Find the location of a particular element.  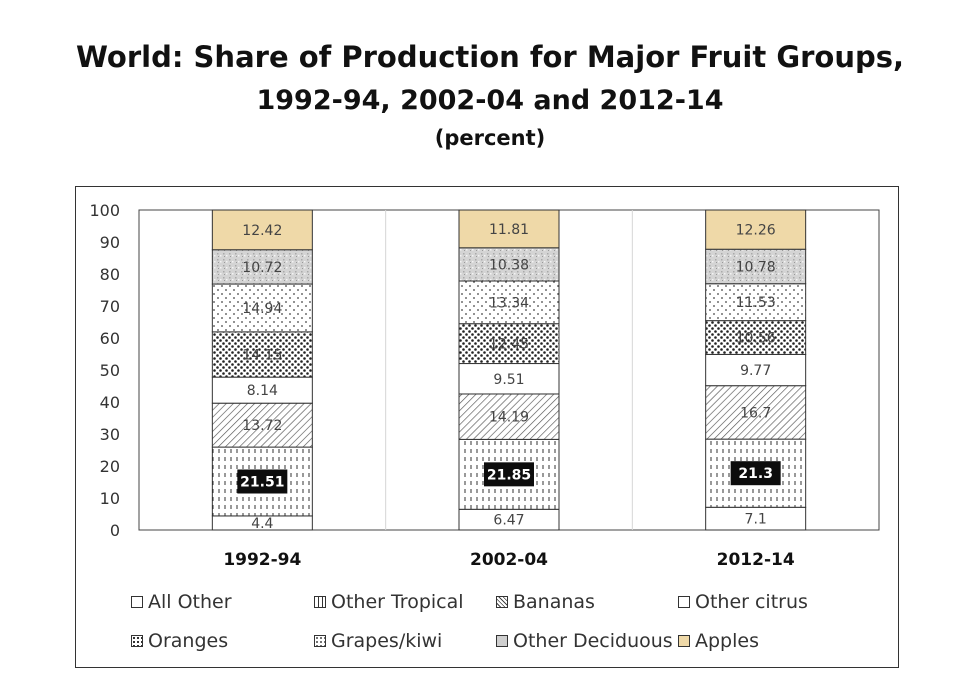

y-tick-label: 80 is located at coordinates (110, 274).